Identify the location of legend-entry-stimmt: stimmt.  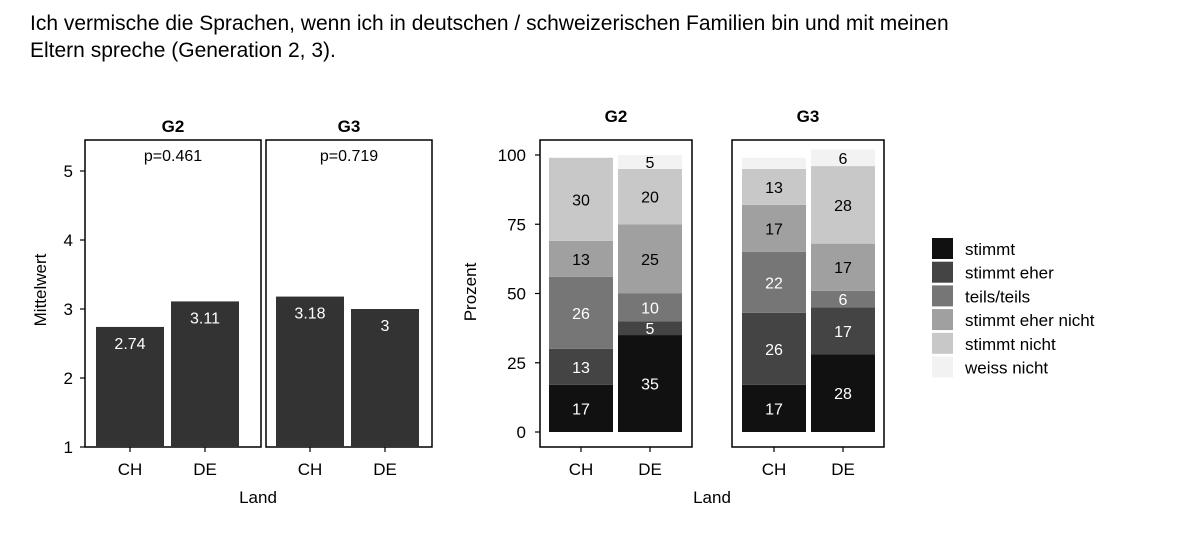
(990, 249).